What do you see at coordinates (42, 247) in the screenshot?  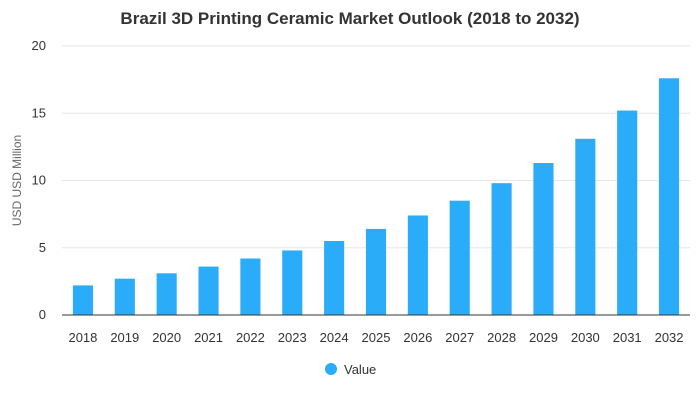 I see `y-tick-label: 5` at bounding box center [42, 247].